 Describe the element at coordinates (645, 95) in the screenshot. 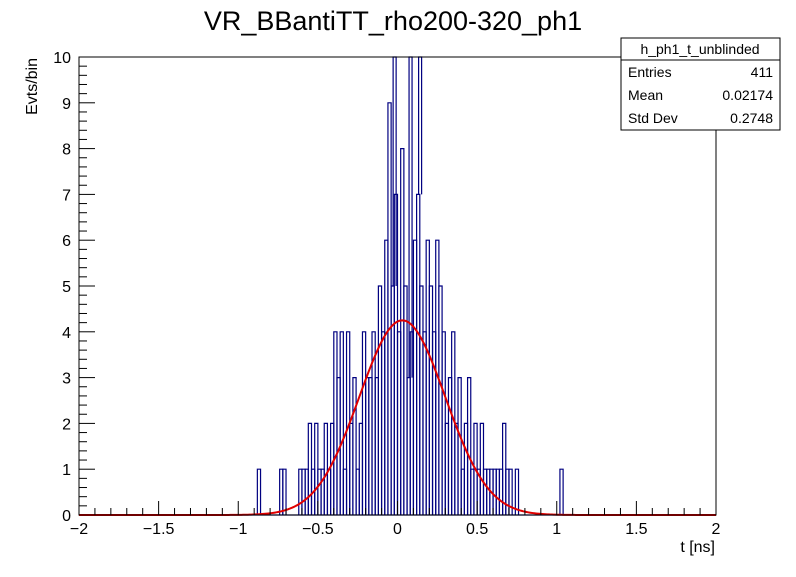

I see `stats-label-mean: Mean` at that location.